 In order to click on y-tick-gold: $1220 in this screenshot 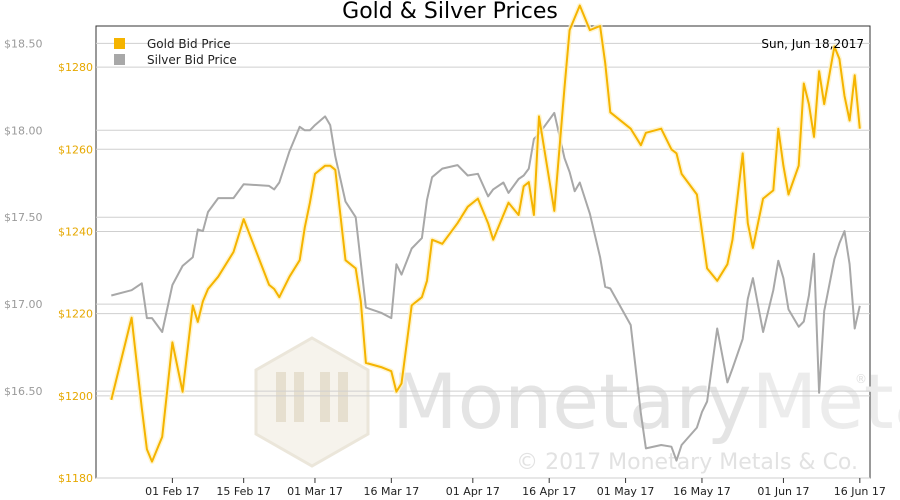, I will do `click(75, 314)`.